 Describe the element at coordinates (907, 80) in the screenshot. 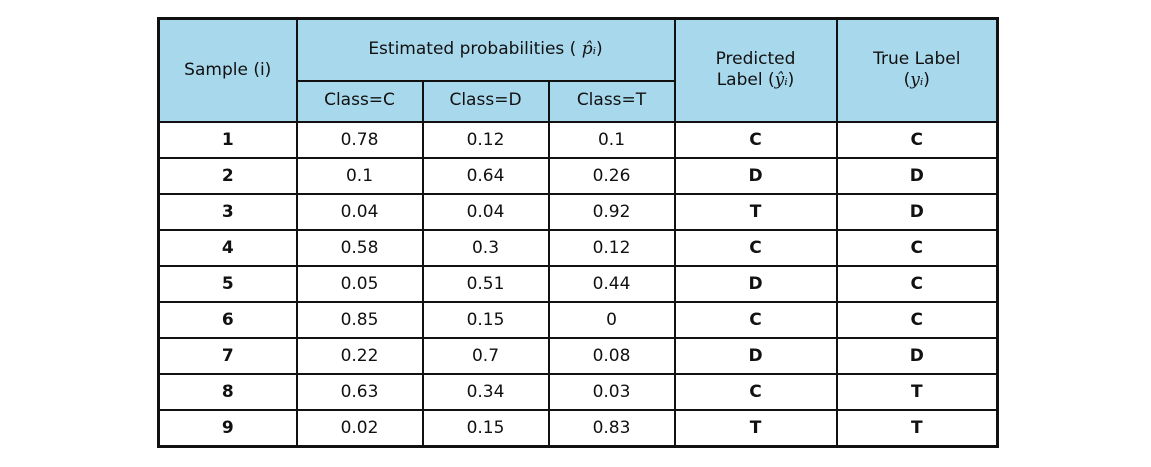

I see `header-true-open: (` at that location.